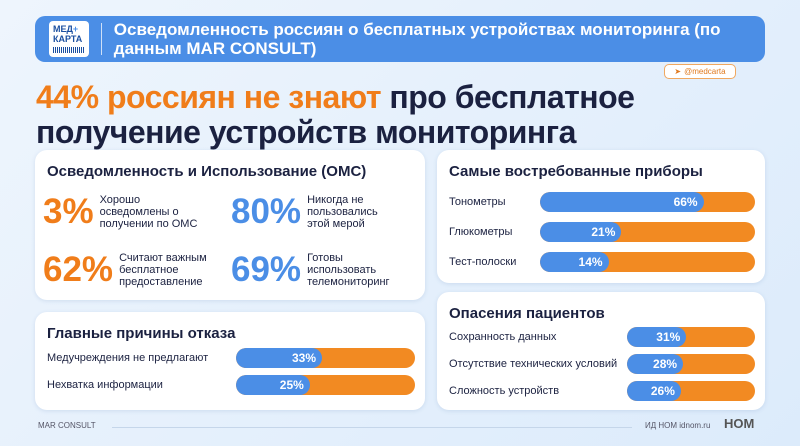  Describe the element at coordinates (602, 391) in the screenshot. I see `bar-row: Сложность устройств 26%` at that location.